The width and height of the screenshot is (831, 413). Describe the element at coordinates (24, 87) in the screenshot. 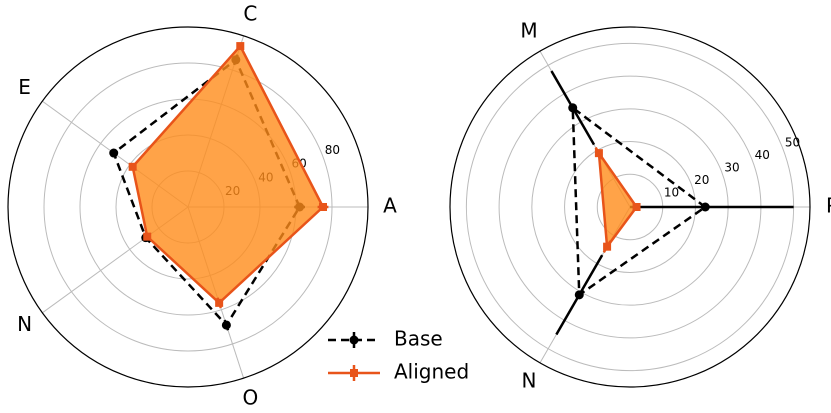

I see `category-label: E` at that location.